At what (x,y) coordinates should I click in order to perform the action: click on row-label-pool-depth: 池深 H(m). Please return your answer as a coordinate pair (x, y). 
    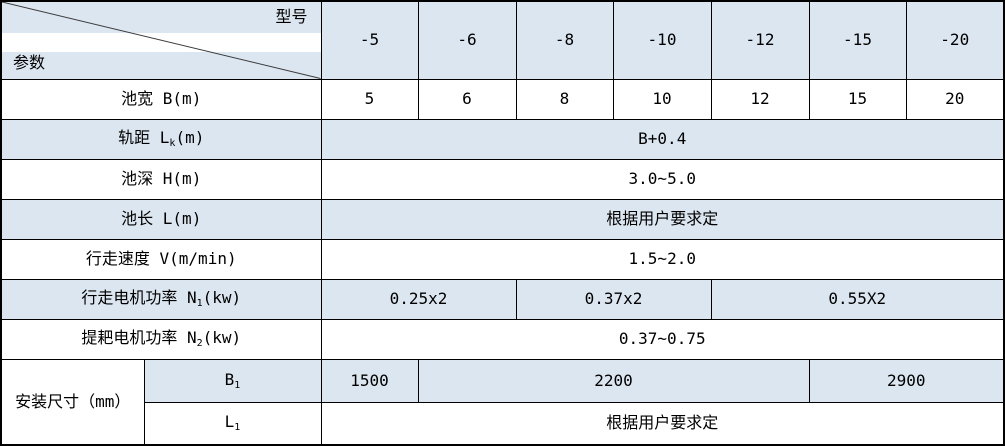
    Looking at the image, I should click on (161, 179).